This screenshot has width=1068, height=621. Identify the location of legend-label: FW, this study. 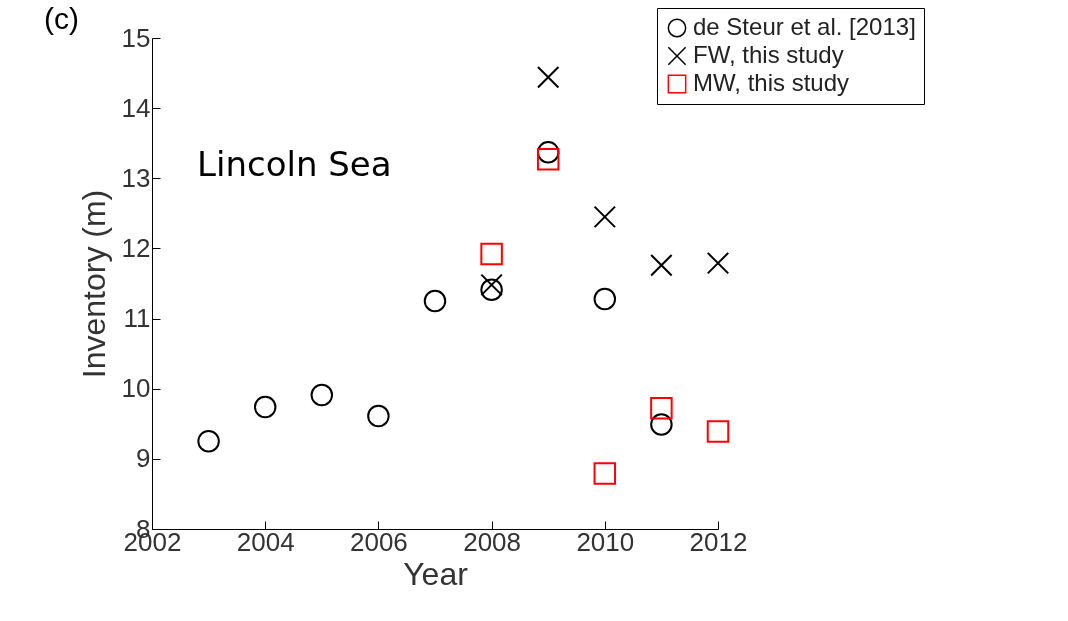
(768, 54).